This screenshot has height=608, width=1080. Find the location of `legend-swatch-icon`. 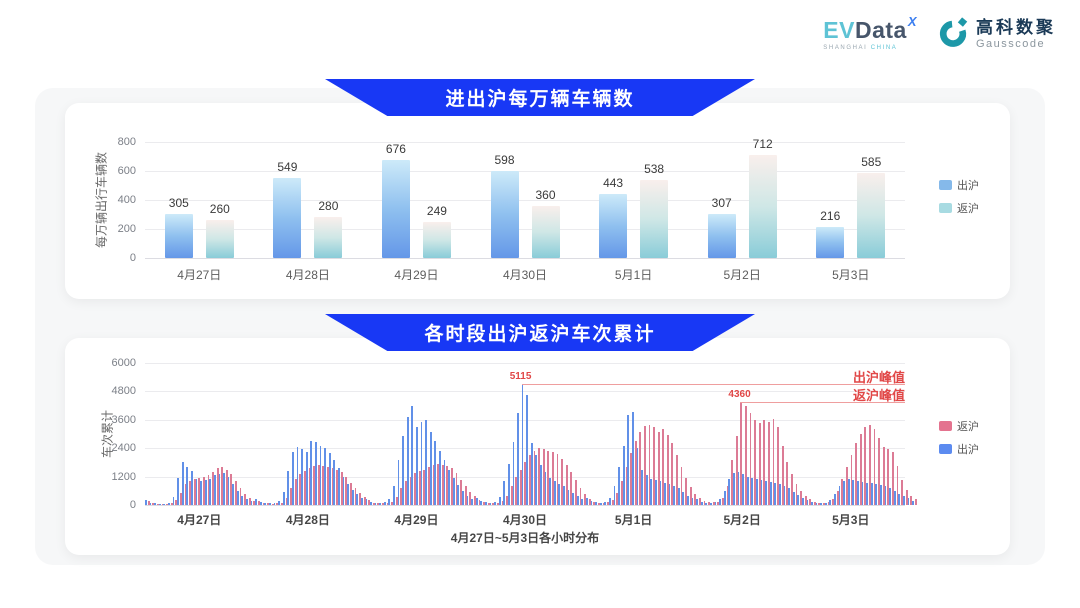

legend-swatch-icon is located at coordinates (945, 208).